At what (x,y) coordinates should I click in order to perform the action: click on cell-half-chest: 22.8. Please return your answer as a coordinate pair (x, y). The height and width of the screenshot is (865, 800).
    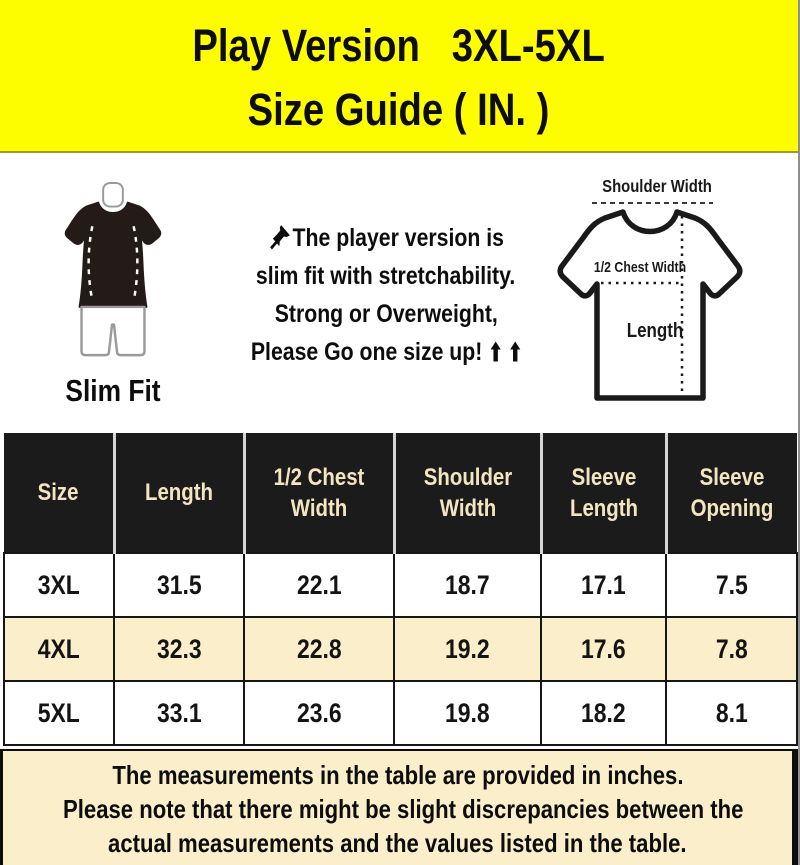
    Looking at the image, I should click on (319, 649).